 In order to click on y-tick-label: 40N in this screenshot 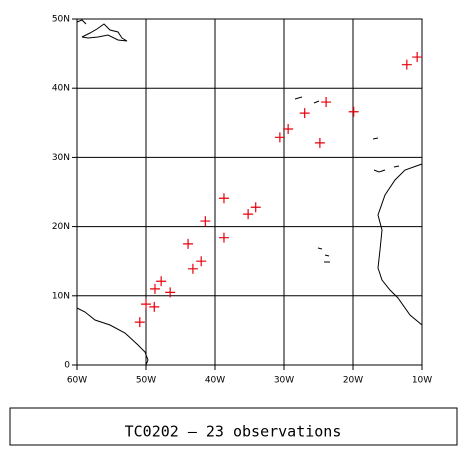, I will do `click(61, 89)`.